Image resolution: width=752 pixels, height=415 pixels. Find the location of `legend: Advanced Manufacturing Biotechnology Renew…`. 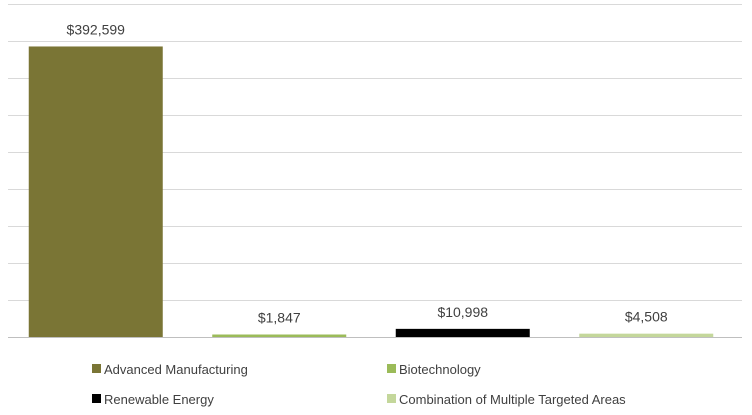

legend: Advanced Manufacturing Biotechnology Renew… is located at coordinates (359, 384).